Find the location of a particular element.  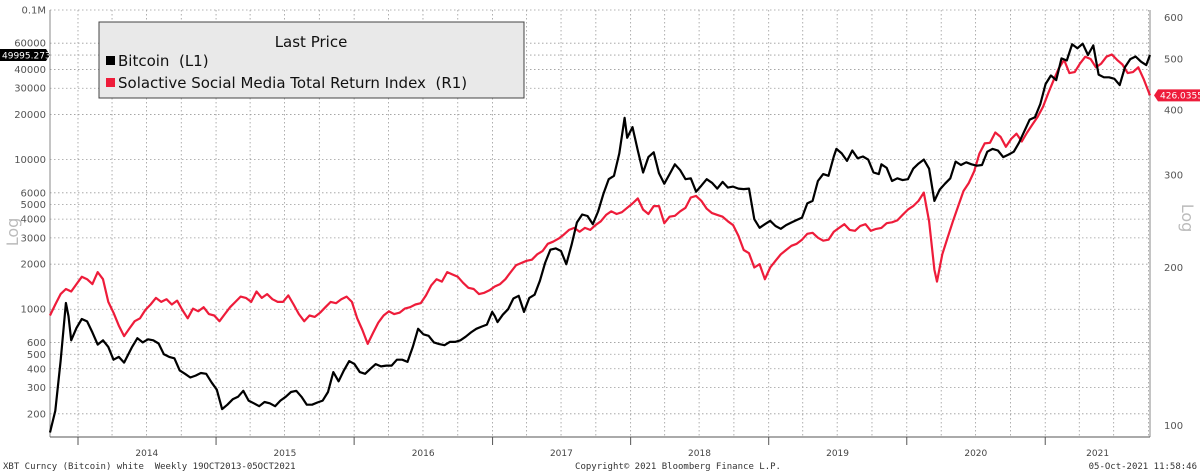

right-axis-ticks: 100 200 300 400 500 600 is located at coordinates (1173, 222).